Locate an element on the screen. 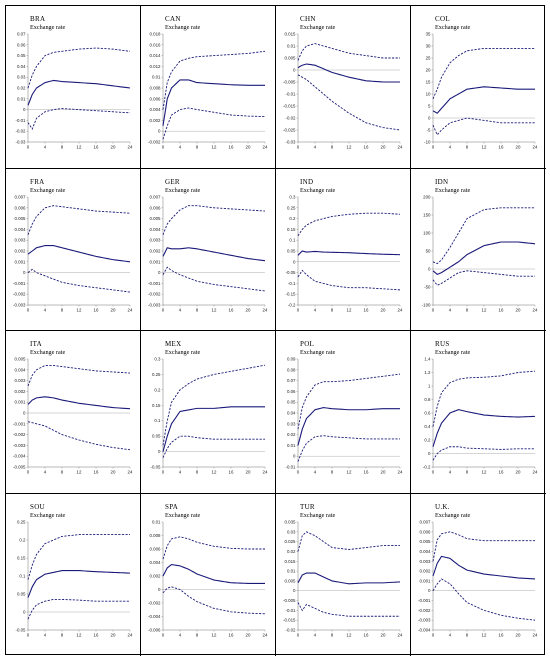 The image size is (550, 660). y-tick-label: 0.6 is located at coordinates (427, 413).